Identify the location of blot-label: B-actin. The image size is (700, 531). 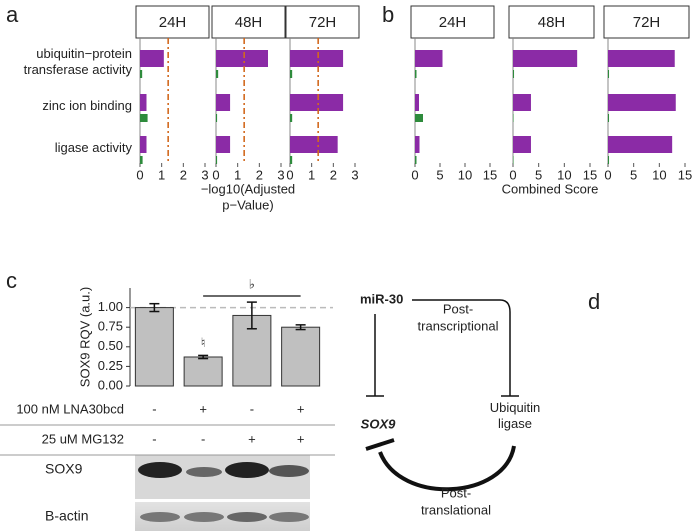
(67, 516).